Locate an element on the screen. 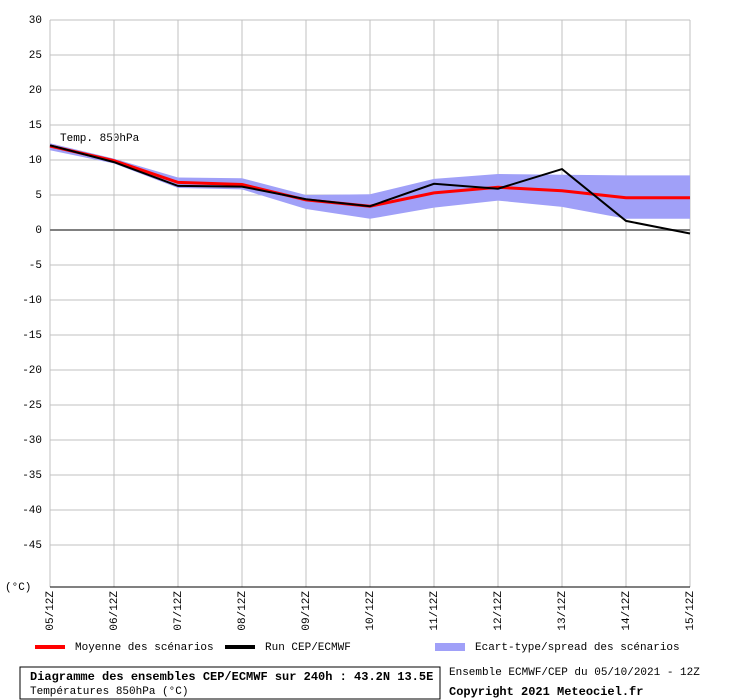 The height and width of the screenshot is (700, 740). y-tick-label: -10 is located at coordinates (32, 301).